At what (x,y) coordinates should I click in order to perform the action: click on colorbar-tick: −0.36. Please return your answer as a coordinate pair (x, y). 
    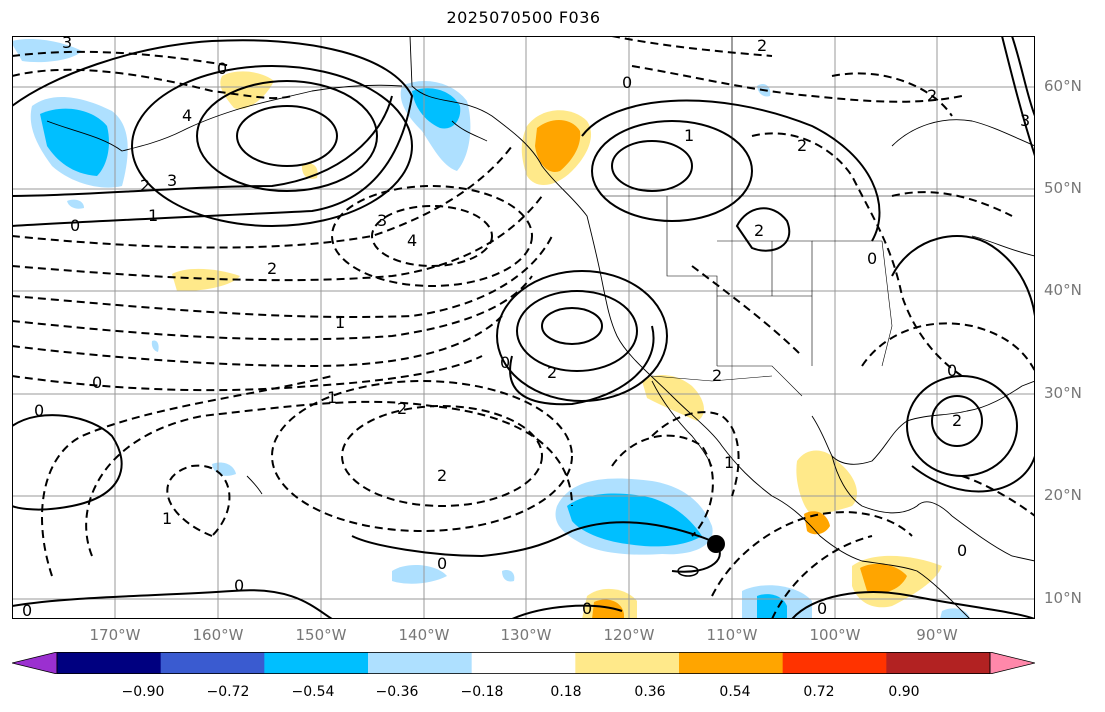
    Looking at the image, I should click on (397, 692).